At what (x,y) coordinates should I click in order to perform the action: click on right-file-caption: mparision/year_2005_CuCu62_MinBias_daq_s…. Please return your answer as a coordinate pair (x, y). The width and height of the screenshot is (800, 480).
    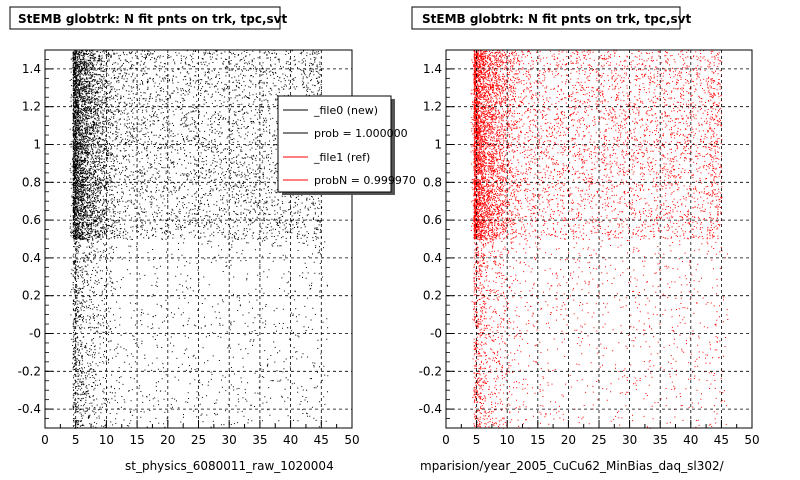
    Looking at the image, I should click on (572, 466).